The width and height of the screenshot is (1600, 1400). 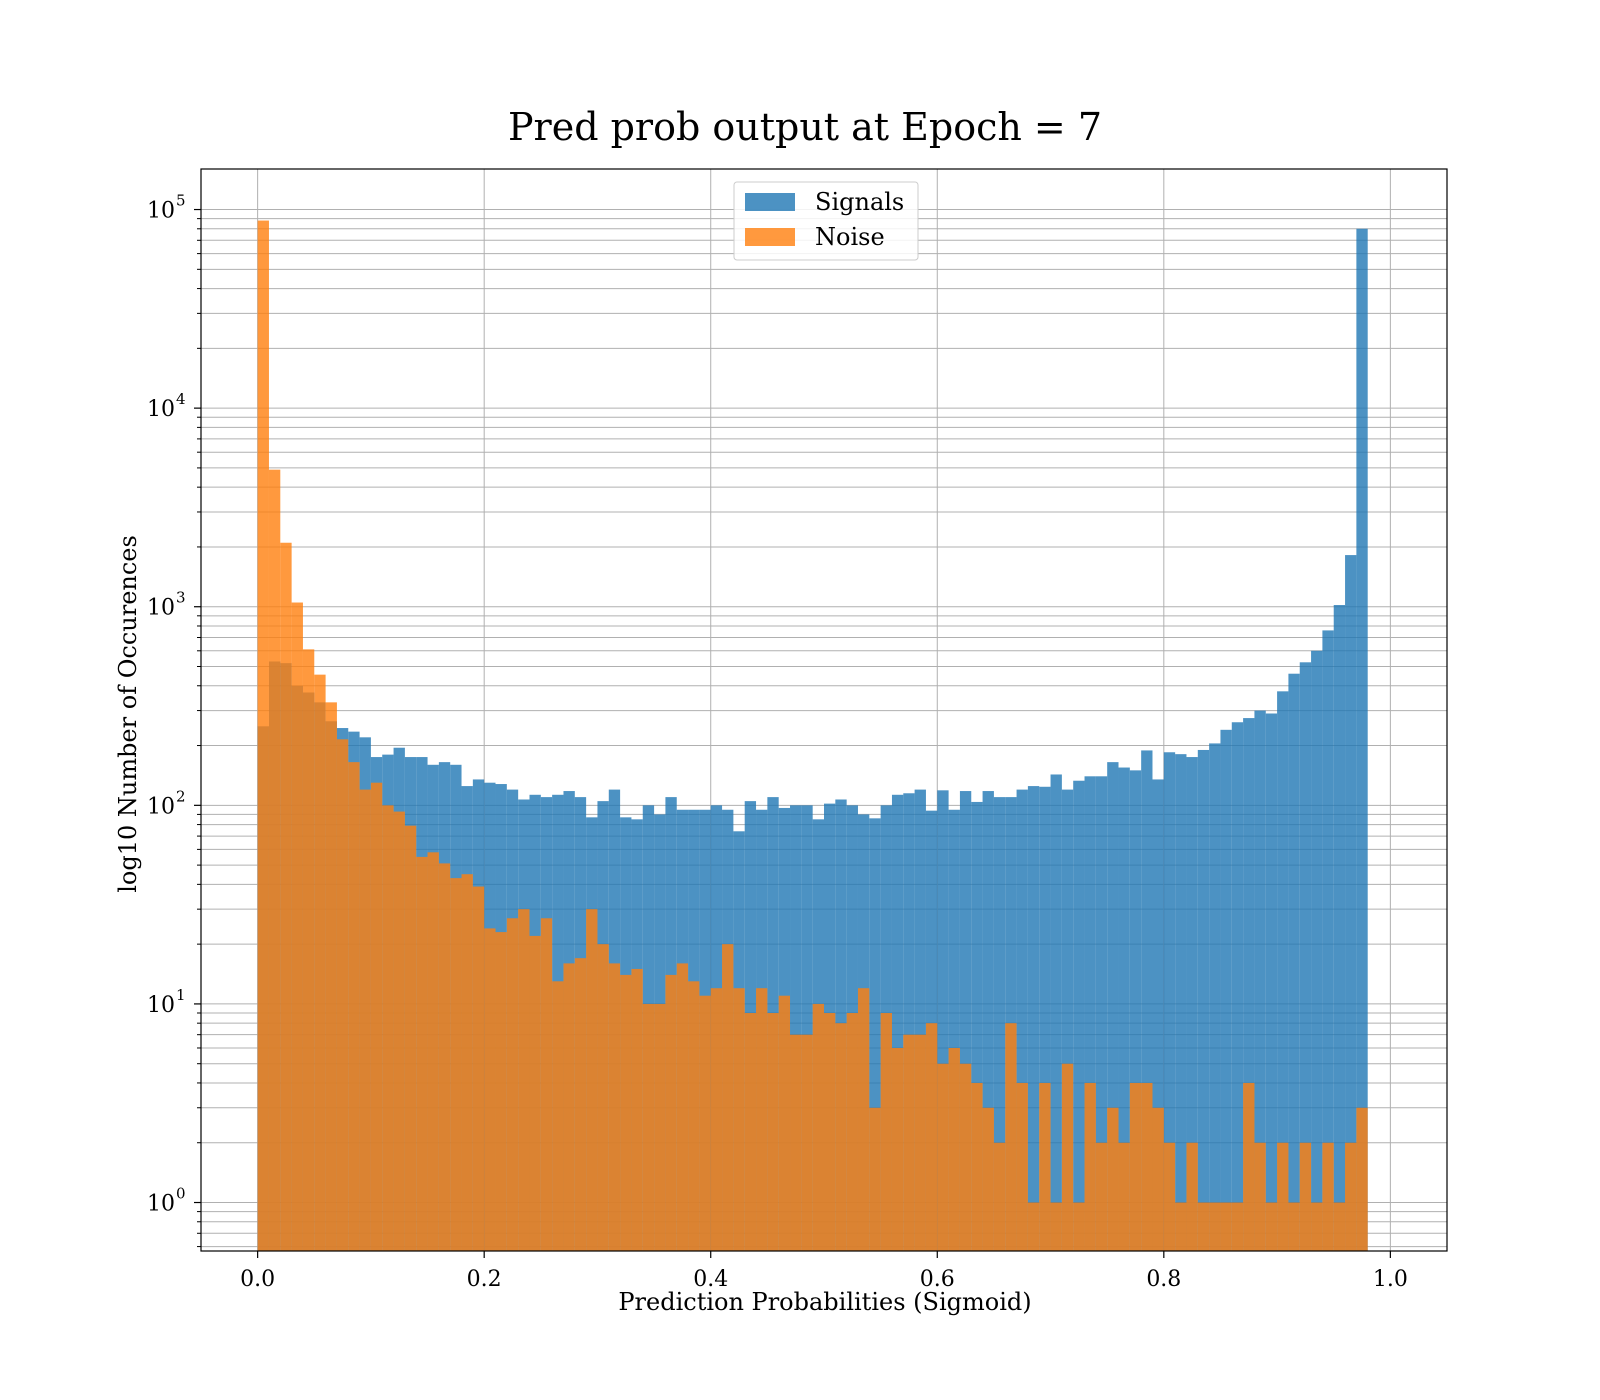 I want to click on legend-label-noise: Noise, so click(x=850, y=237).